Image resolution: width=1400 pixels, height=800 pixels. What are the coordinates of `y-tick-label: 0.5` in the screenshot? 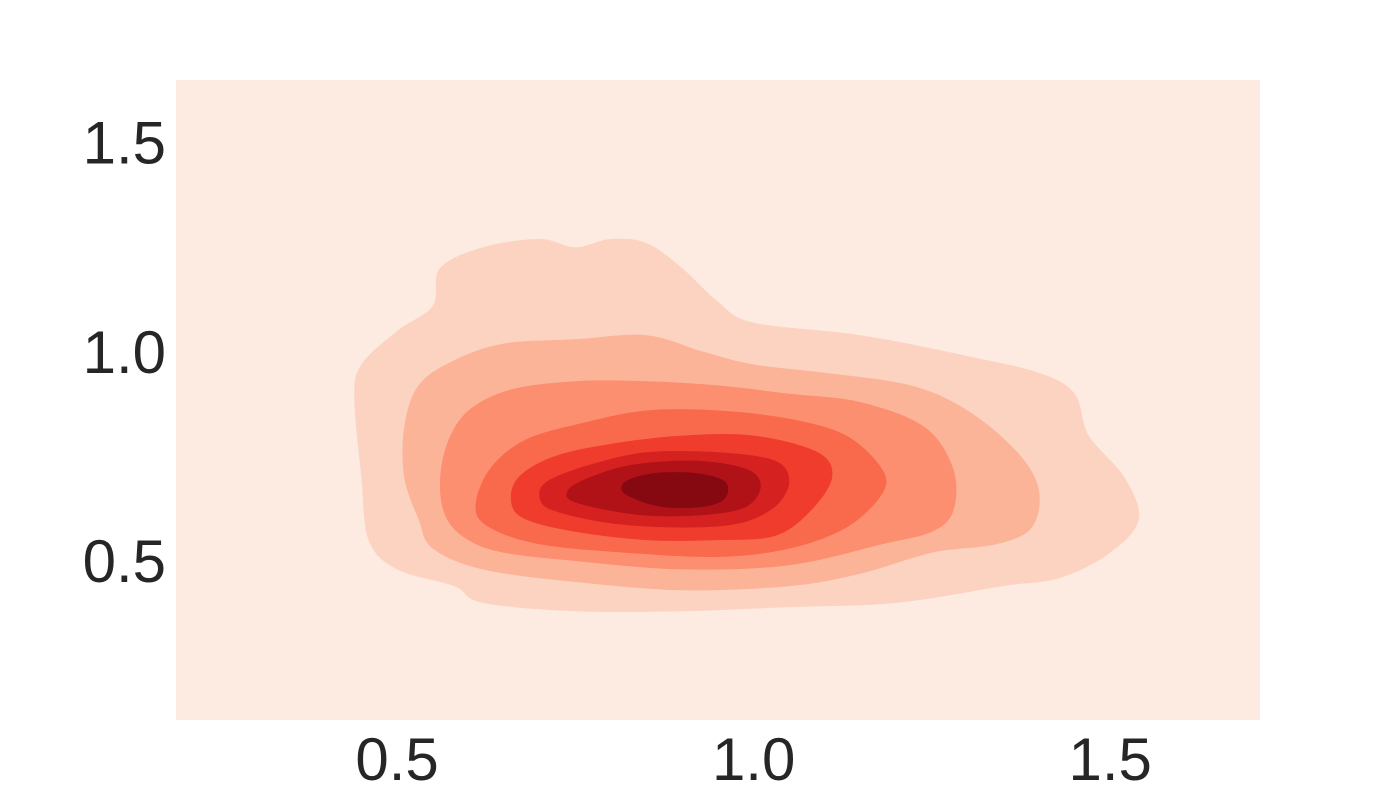 It's located at (124, 561).